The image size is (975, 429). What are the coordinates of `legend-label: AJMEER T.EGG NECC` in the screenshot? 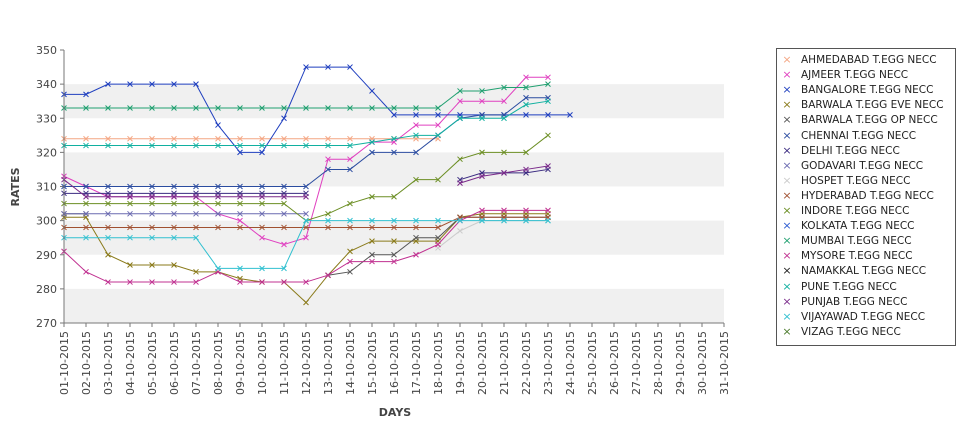 It's located at (855, 75).